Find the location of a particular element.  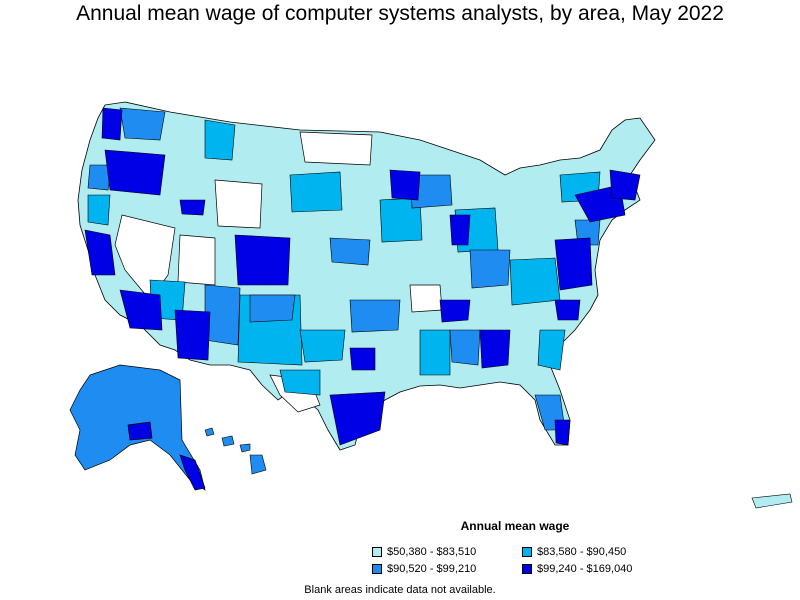

puerto-rico is located at coordinates (772, 501).